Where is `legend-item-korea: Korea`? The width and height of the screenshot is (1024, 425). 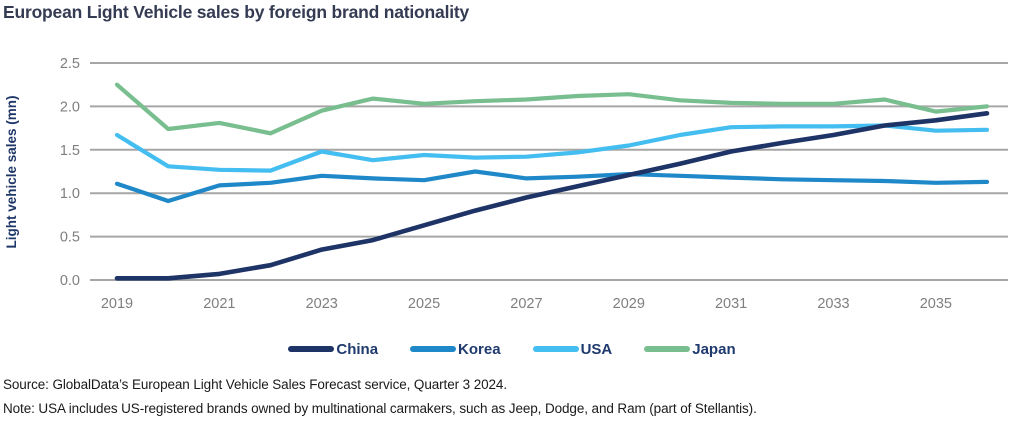
legend-item-korea: Korea is located at coordinates (455, 349).